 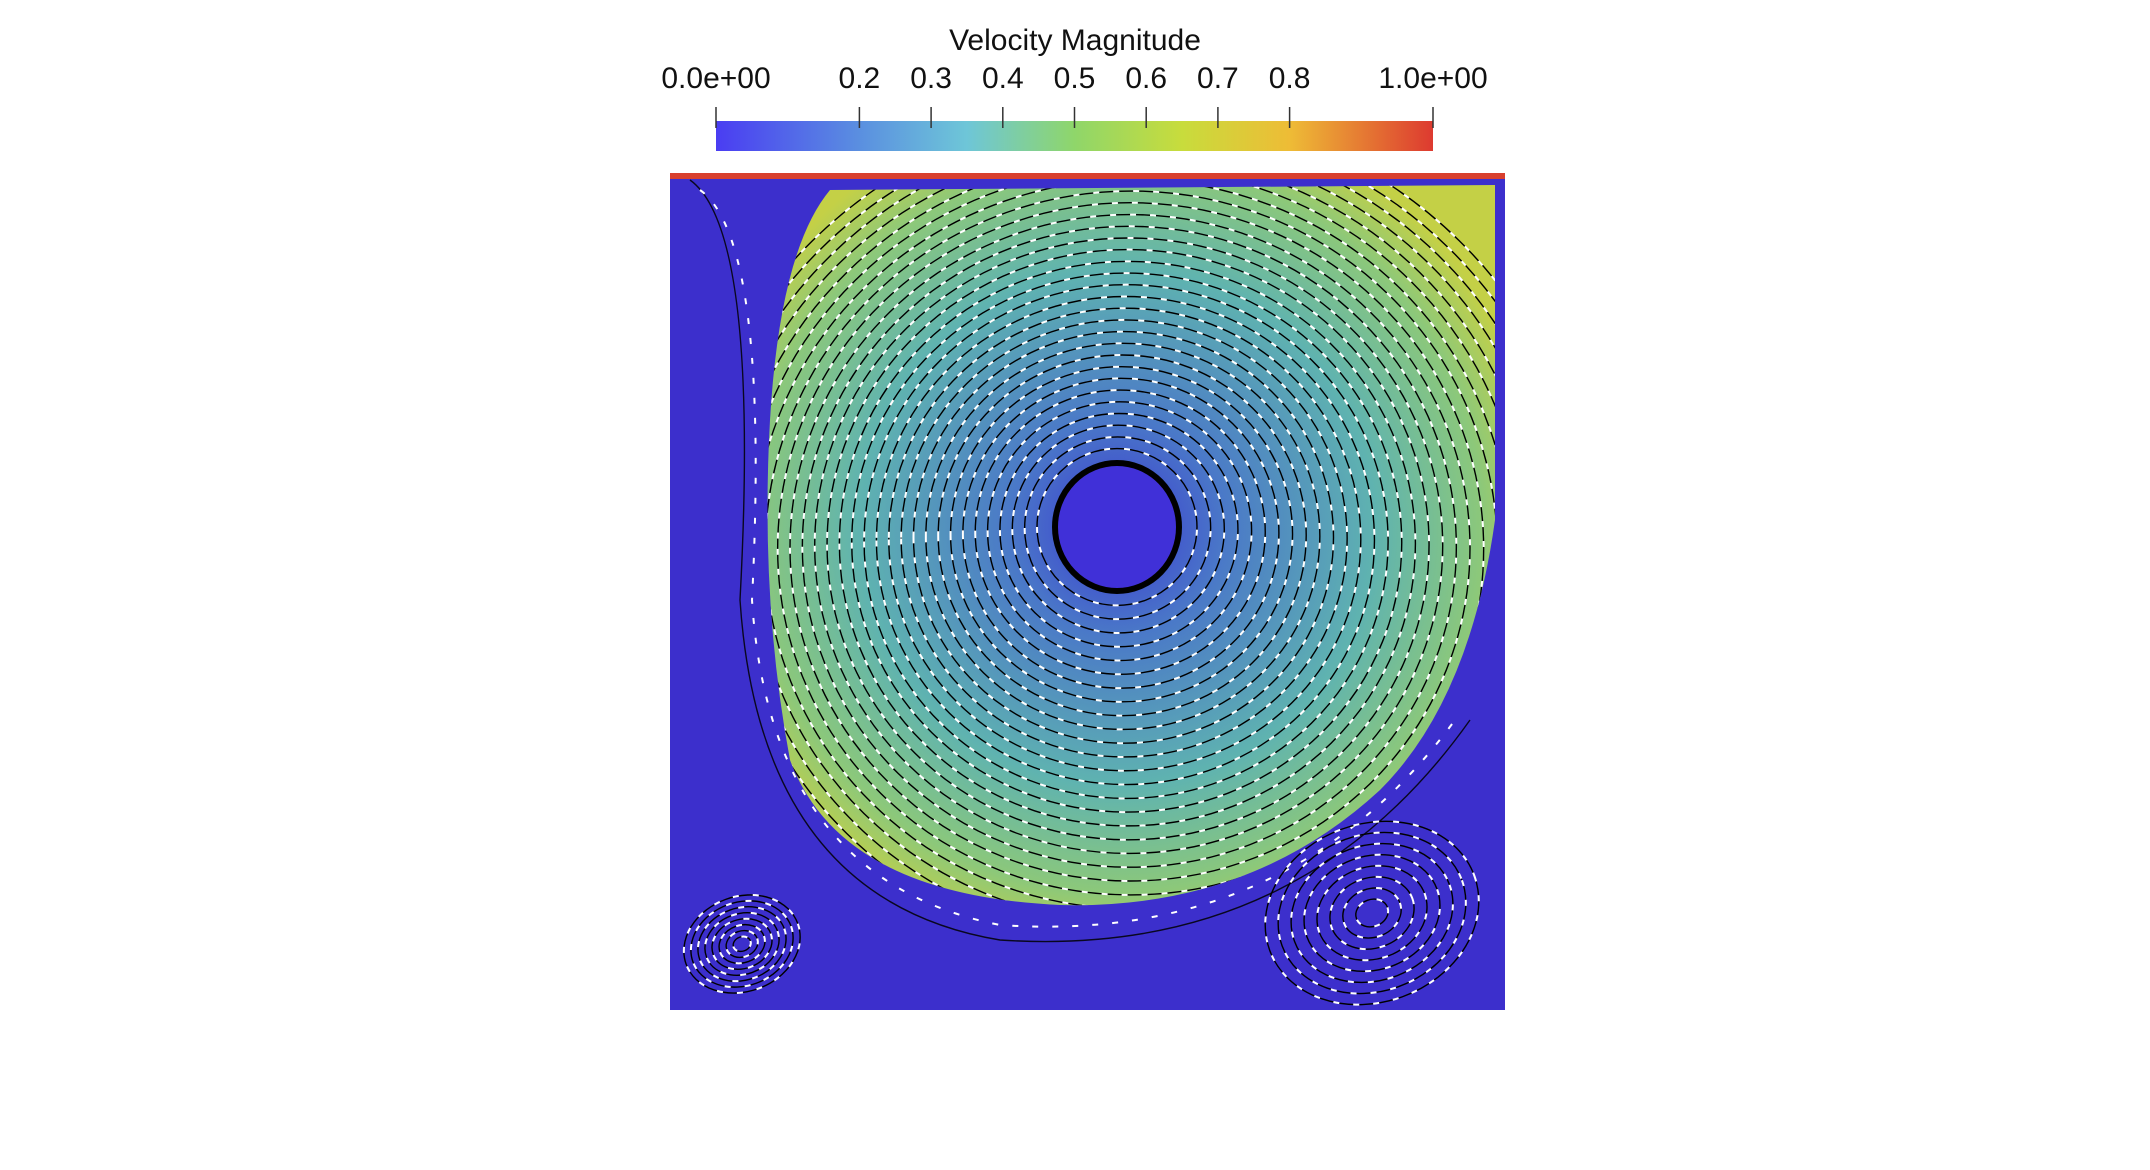 I want to click on vortex-core, so click(x=1117, y=527).